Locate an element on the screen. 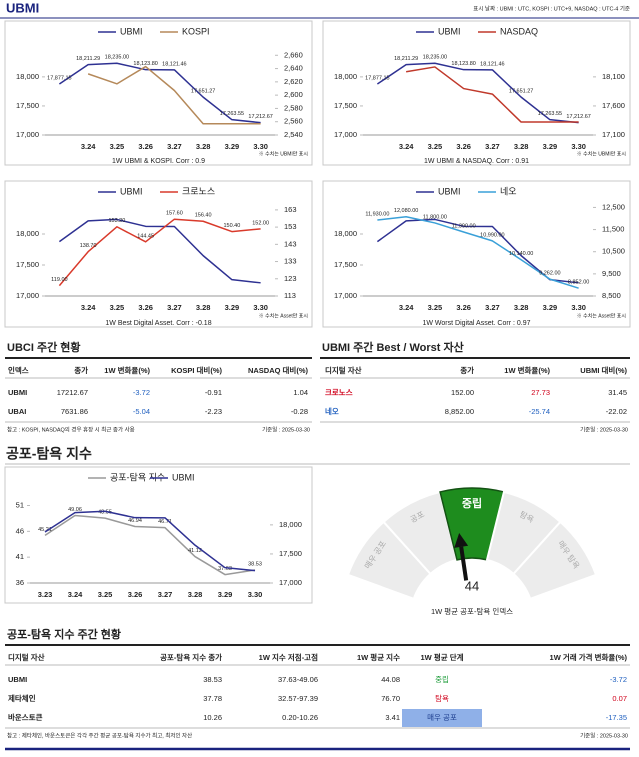 The width and height of the screenshot is (639, 757). chart-caption: 1W UBMI & KOSPI. Corr : 0.9 is located at coordinates (158, 161).